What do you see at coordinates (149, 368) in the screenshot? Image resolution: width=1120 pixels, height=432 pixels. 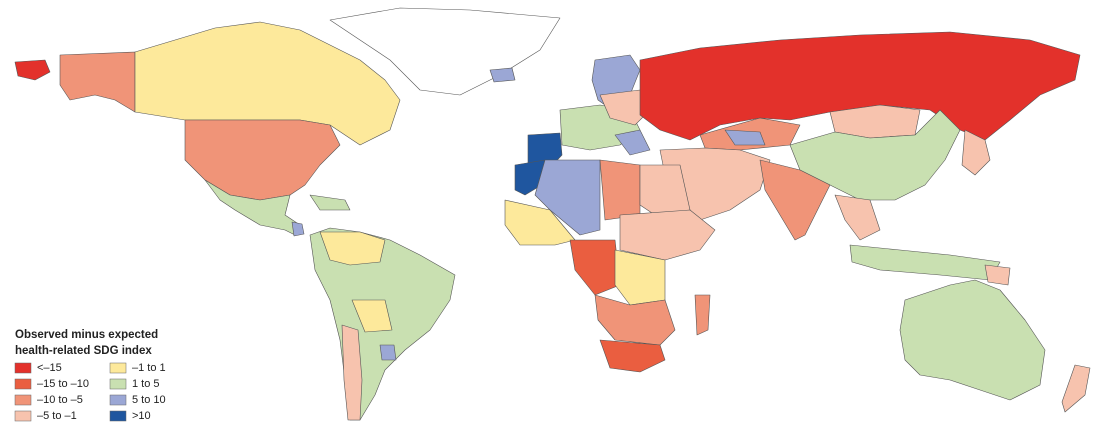 I see `legend-label: –1 to 1` at bounding box center [149, 368].